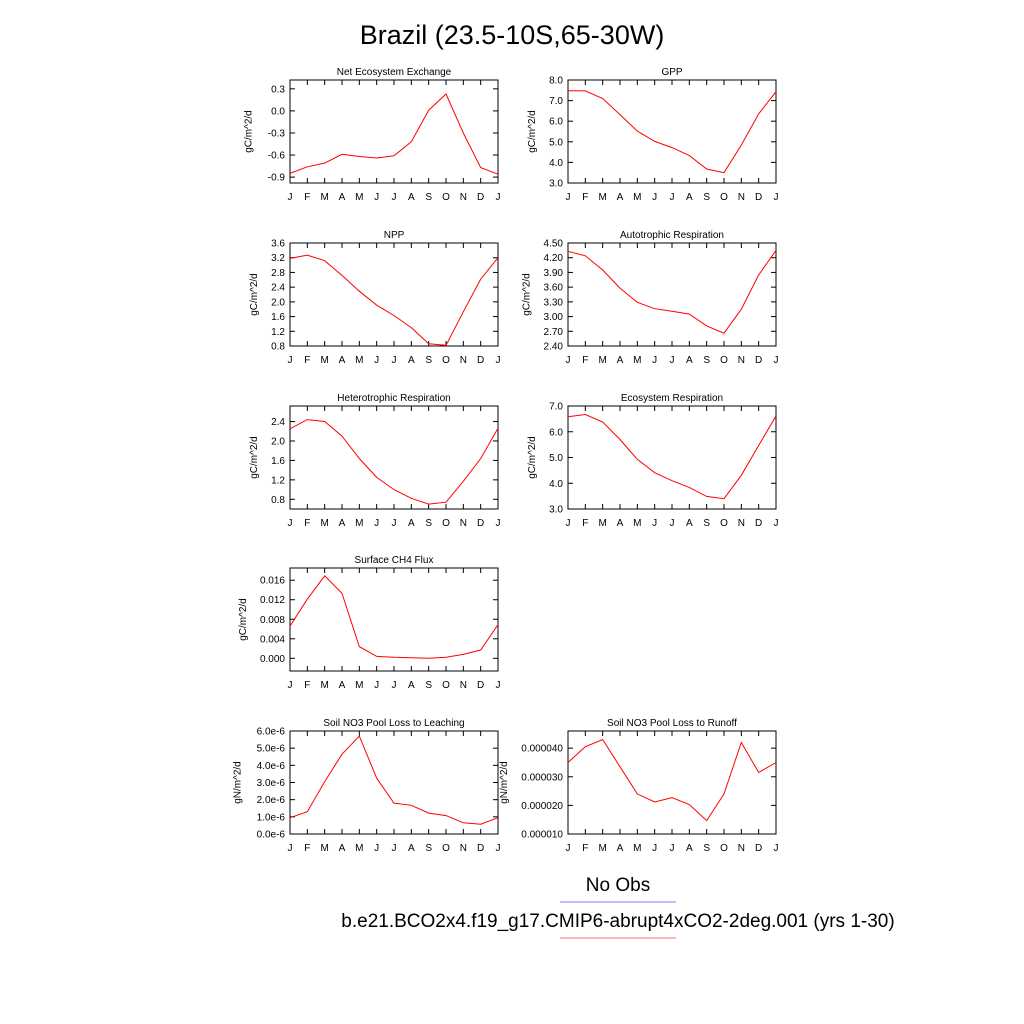 Image resolution: width=1024 pixels, height=1024 pixels. I want to click on panel-7-series-line, so click(394, 617).